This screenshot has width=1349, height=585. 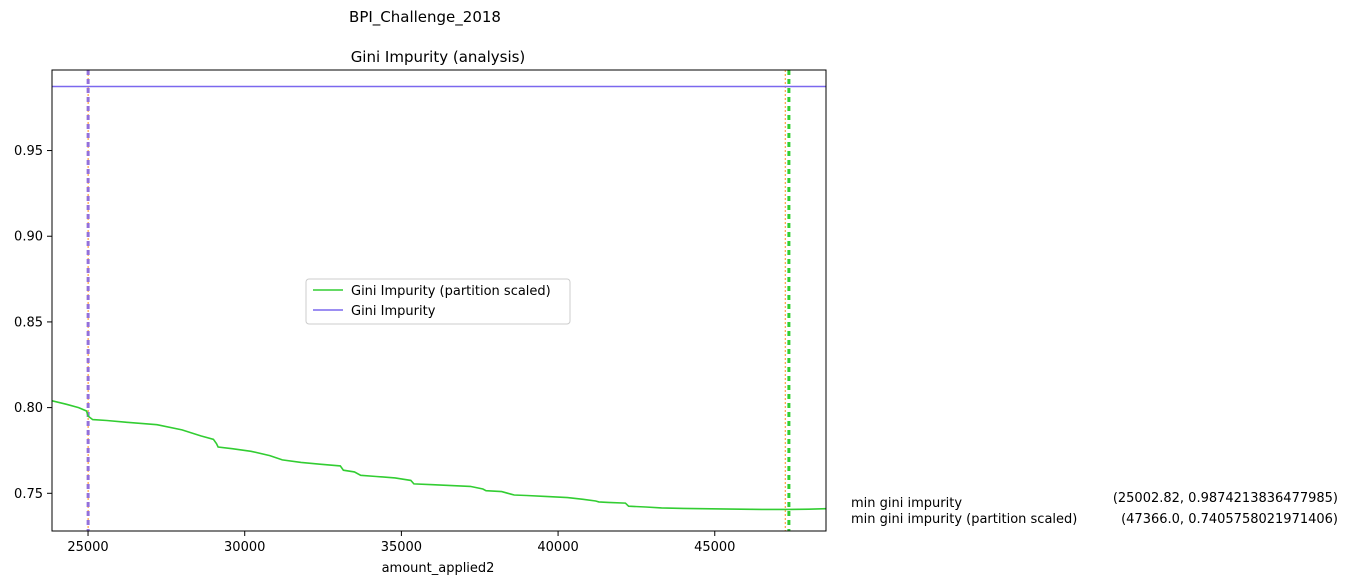 What do you see at coordinates (401, 547) in the screenshot?
I see `x-tick-label-2: 35000` at bounding box center [401, 547].